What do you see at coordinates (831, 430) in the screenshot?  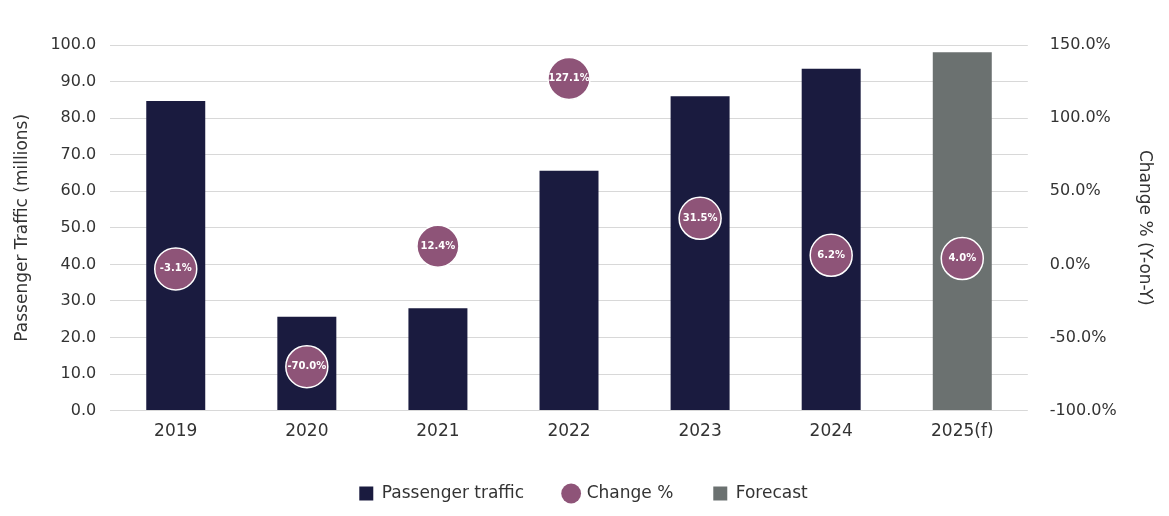 I see `x-tick-label: 2024` at bounding box center [831, 430].